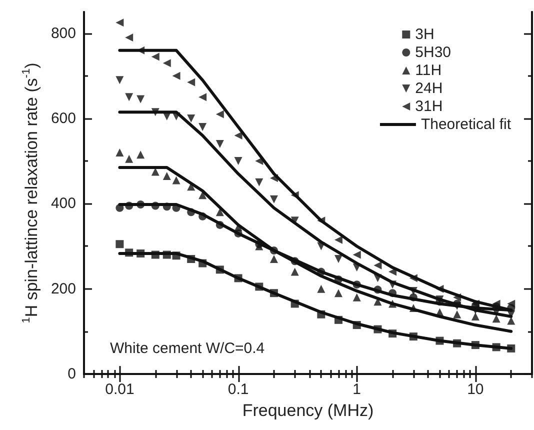 The width and height of the screenshot is (534, 430). Describe the element at coordinates (428, 70) in the screenshot. I see `legend-label: 11H` at that location.